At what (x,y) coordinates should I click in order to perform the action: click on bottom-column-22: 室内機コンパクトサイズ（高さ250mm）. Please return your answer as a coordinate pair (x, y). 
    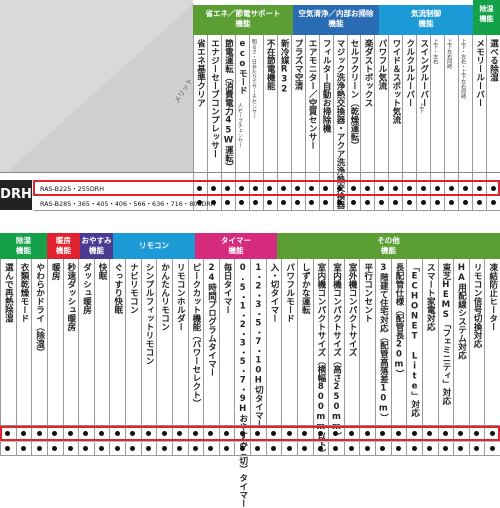
    Looking at the image, I should click on (336, 357).